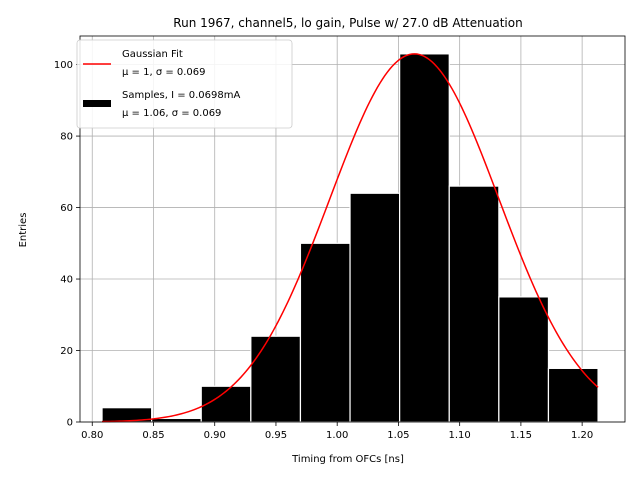 The image size is (640, 480). Describe the element at coordinates (97, 103) in the screenshot. I see `legend-histogram-swatch` at that location.